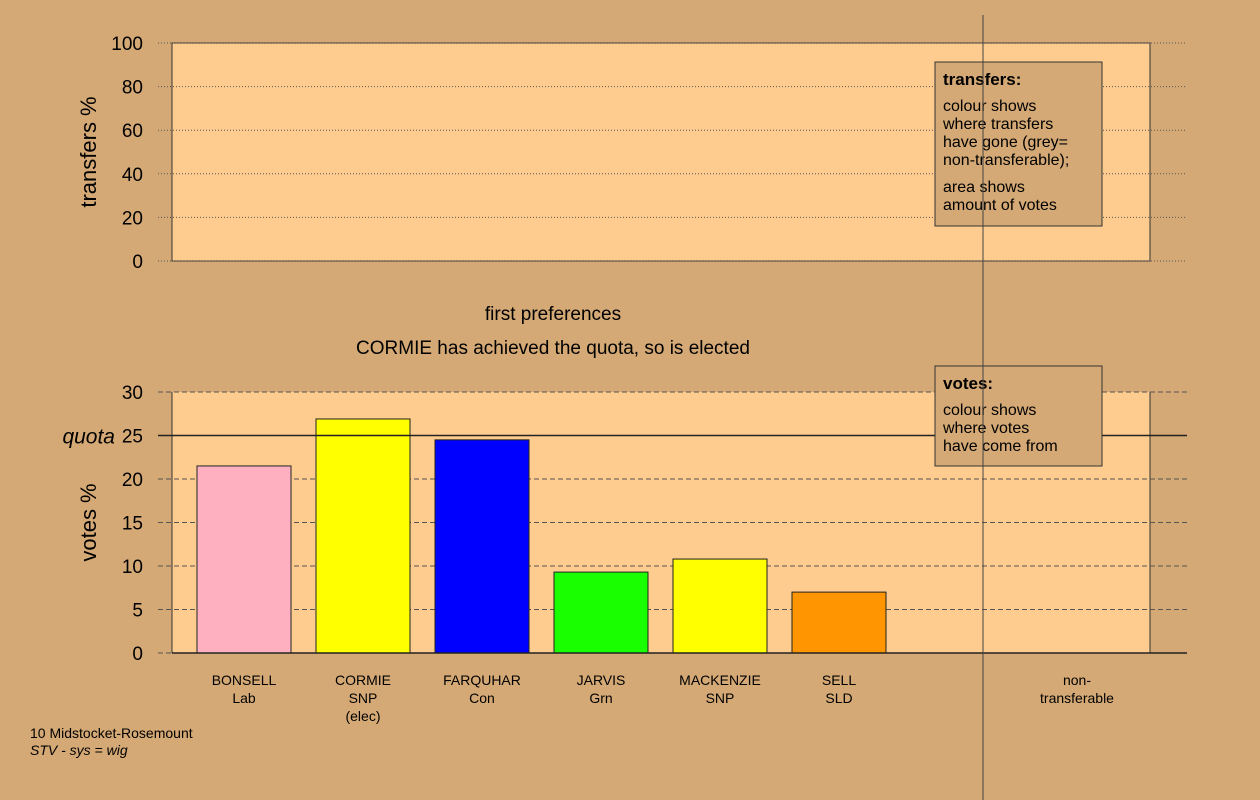 This screenshot has width=1260, height=800. I want to click on x-tick-label: (elec), so click(362, 716).